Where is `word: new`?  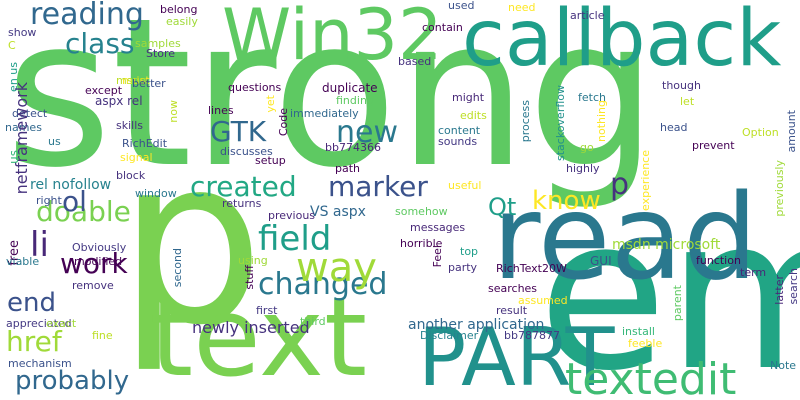
word: new is located at coordinates (367, 132).